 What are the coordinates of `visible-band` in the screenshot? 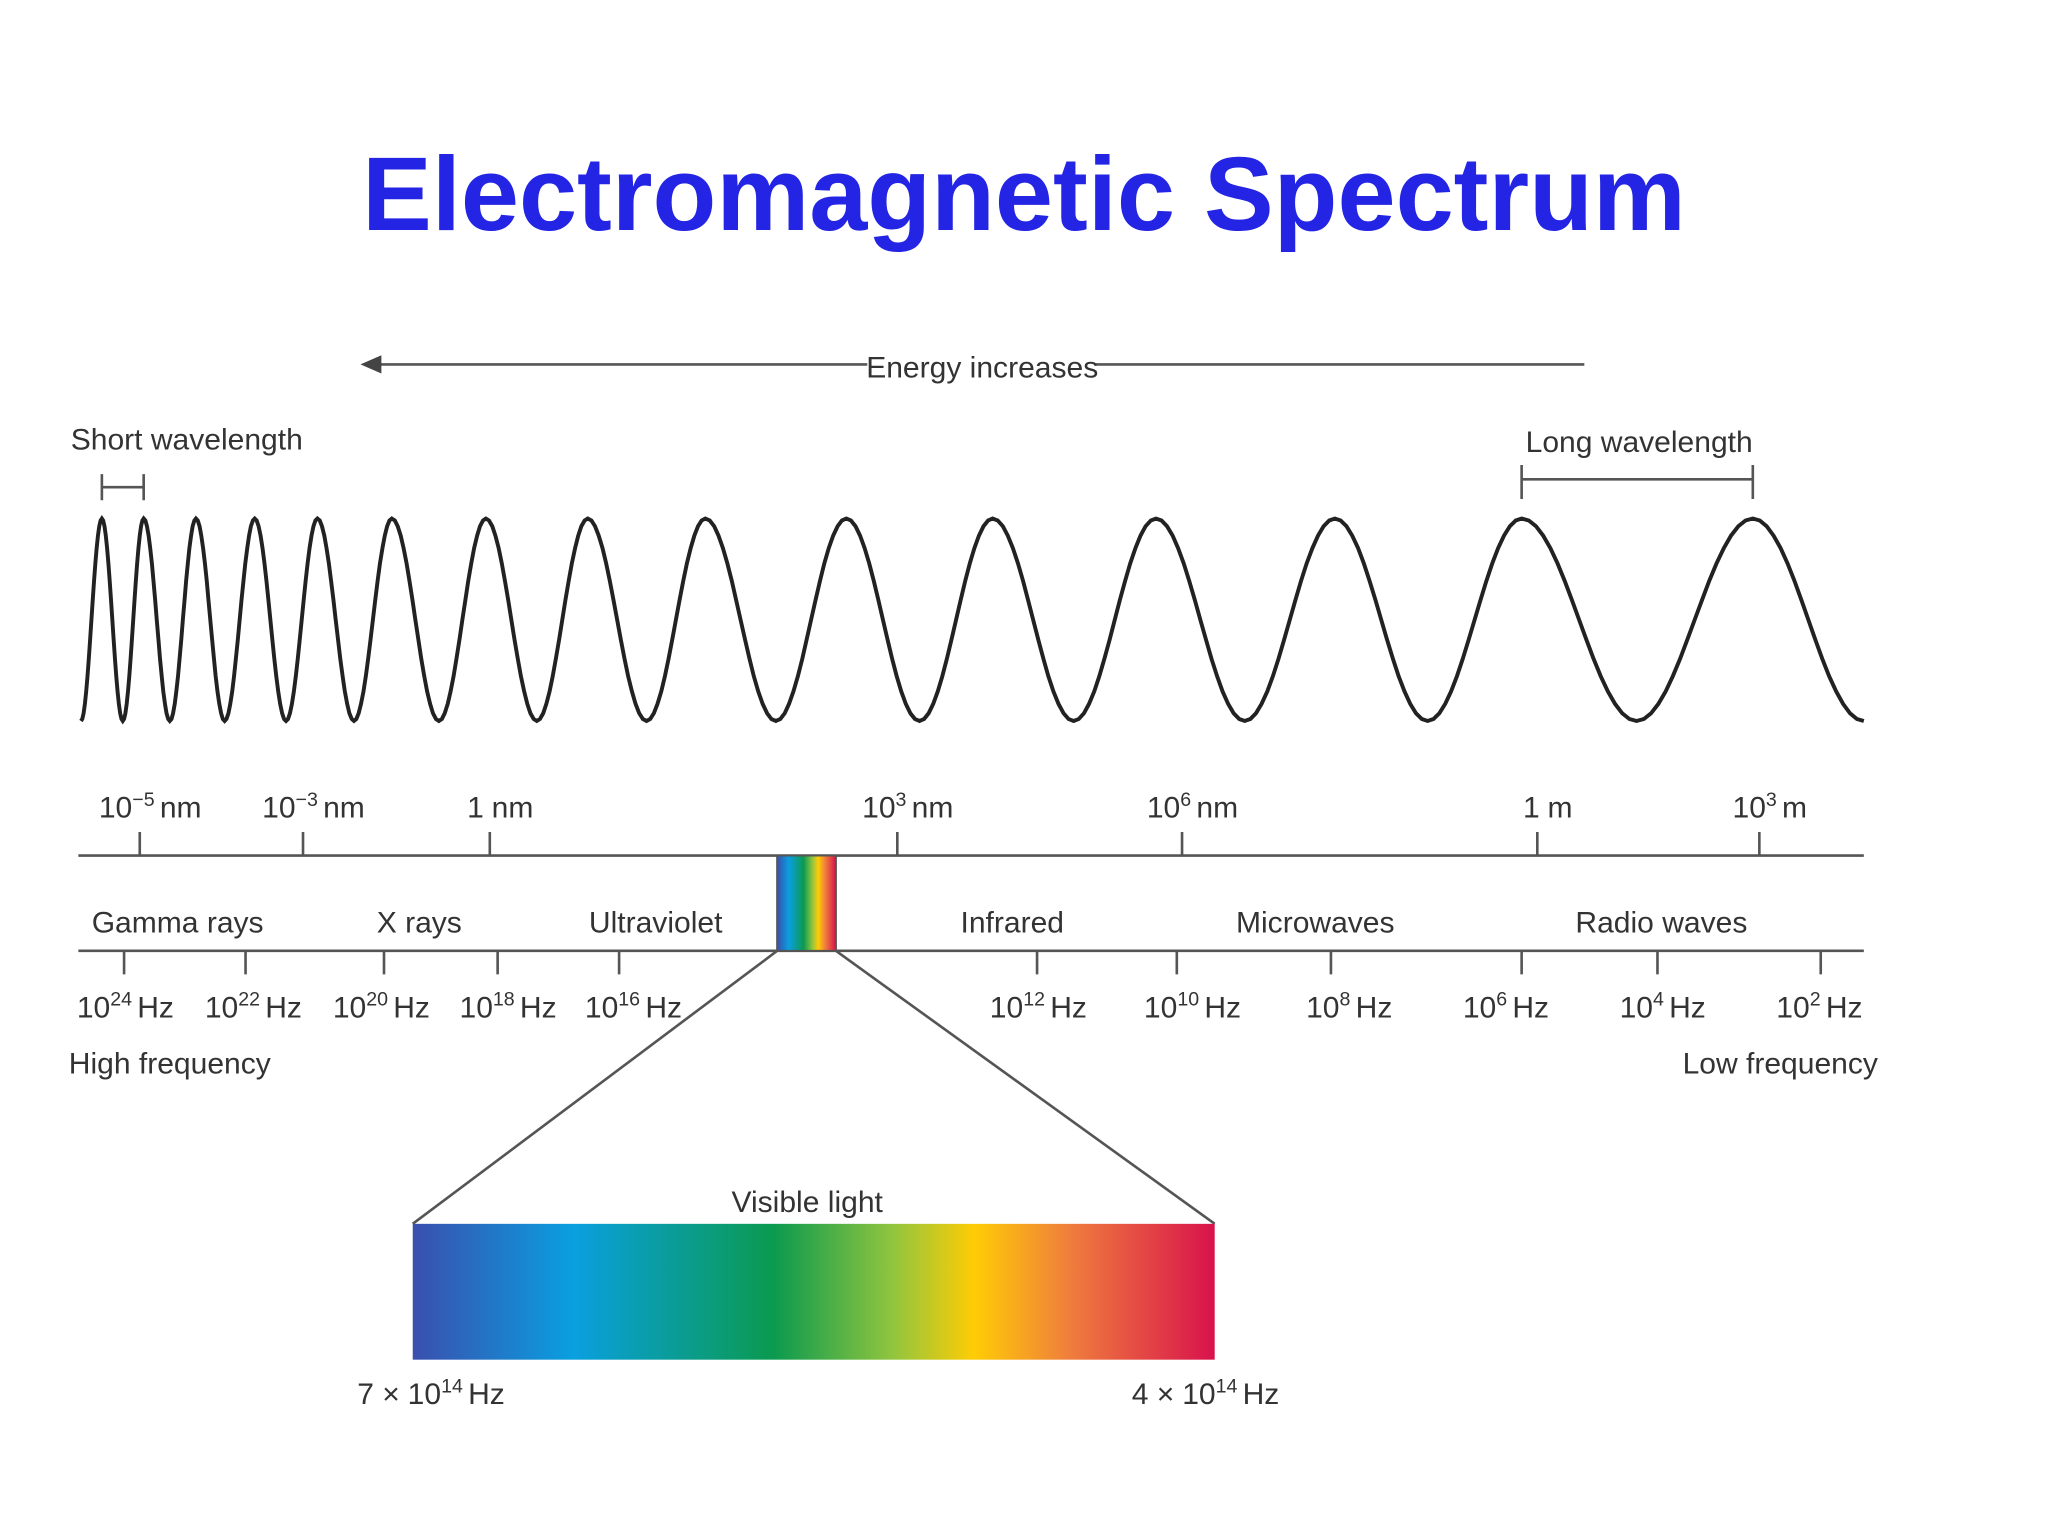 It's located at (806, 903).